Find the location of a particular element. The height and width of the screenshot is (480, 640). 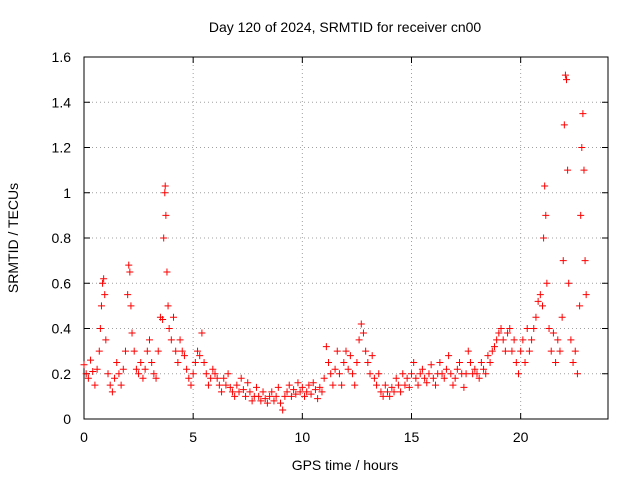

y-tick-label: 1.2 is located at coordinates (62, 148).